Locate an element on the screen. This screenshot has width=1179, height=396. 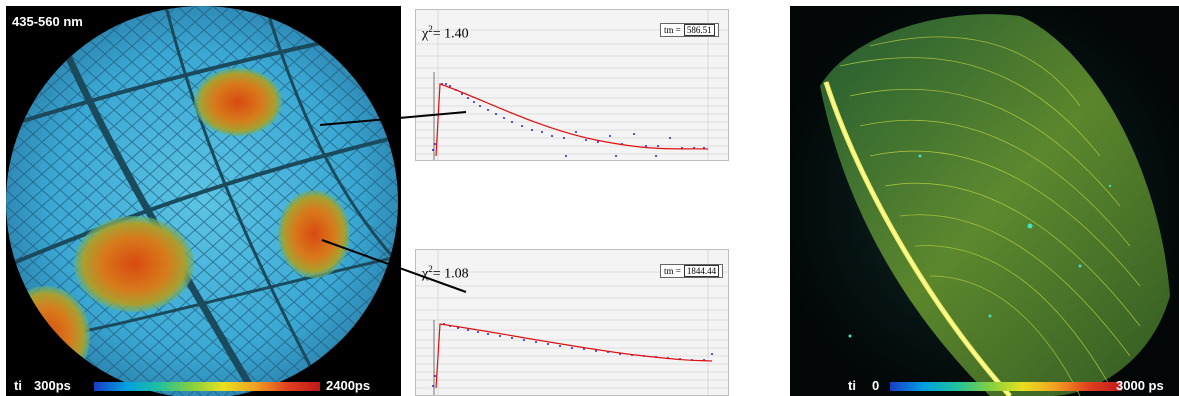
mean-lifetime-box-top: tm = 586.51 is located at coordinates (689, 30).